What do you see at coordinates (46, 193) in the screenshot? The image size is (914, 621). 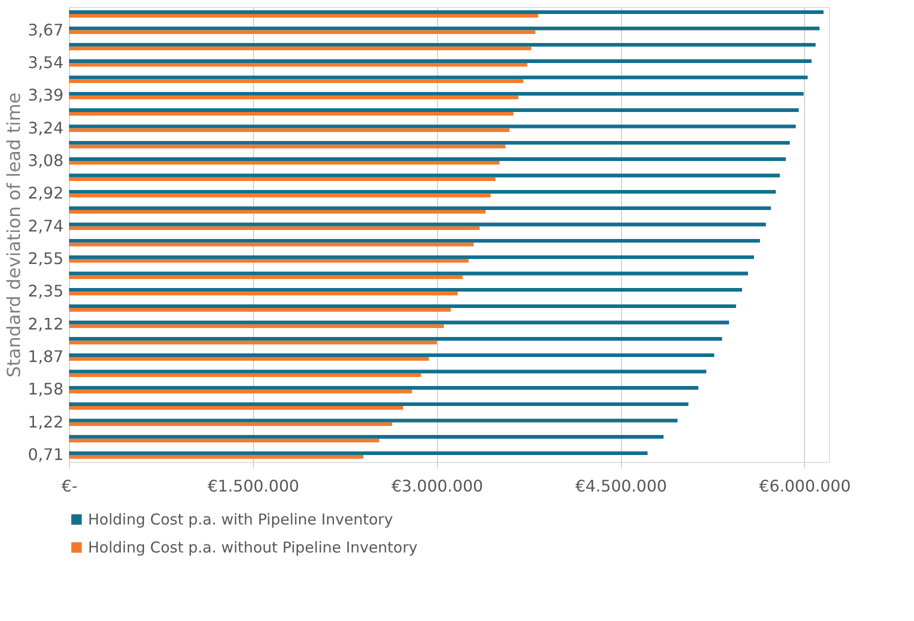 I see `y-tick-label: 2,92` at bounding box center [46, 193].